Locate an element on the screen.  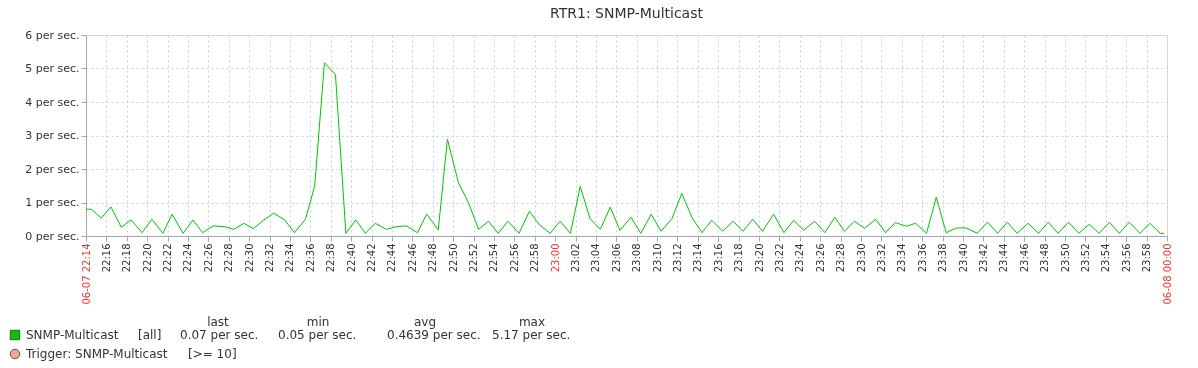
y-tick-label: 3 per sec. is located at coordinates (52, 135).